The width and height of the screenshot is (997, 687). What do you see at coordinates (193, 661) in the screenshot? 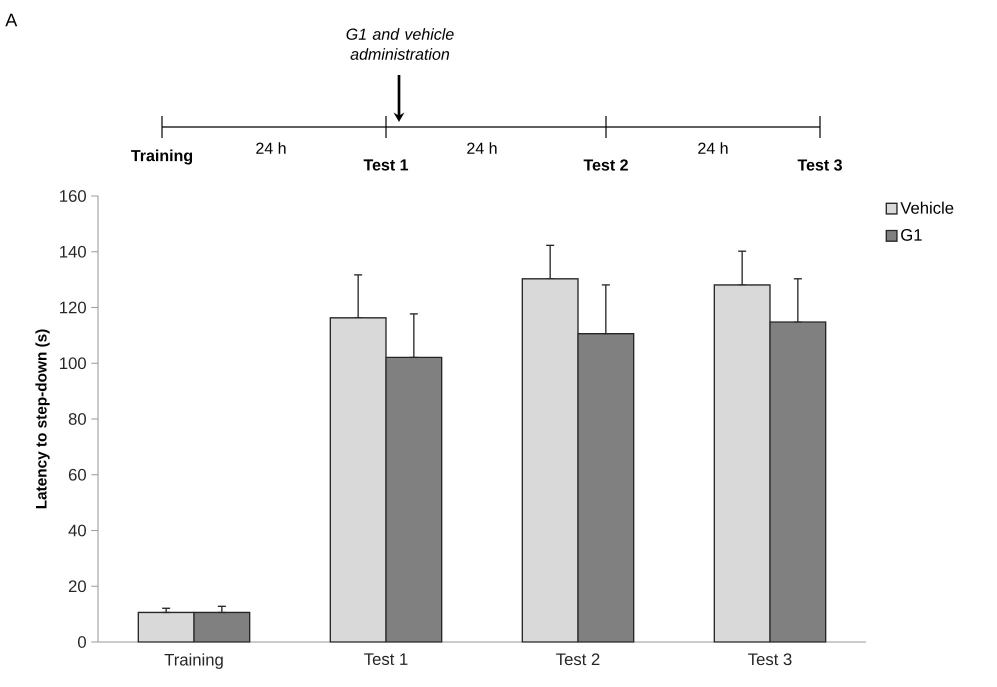
I see `x-tick-label: Training` at bounding box center [193, 661].